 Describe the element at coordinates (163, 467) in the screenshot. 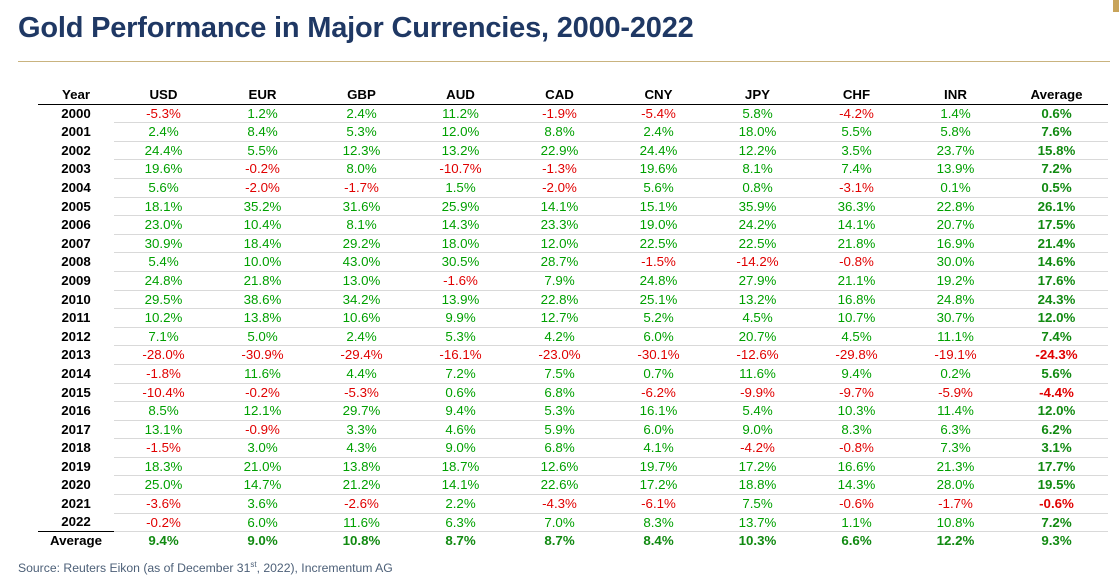

I see `cell-usd-2019: 18.3%` at that location.